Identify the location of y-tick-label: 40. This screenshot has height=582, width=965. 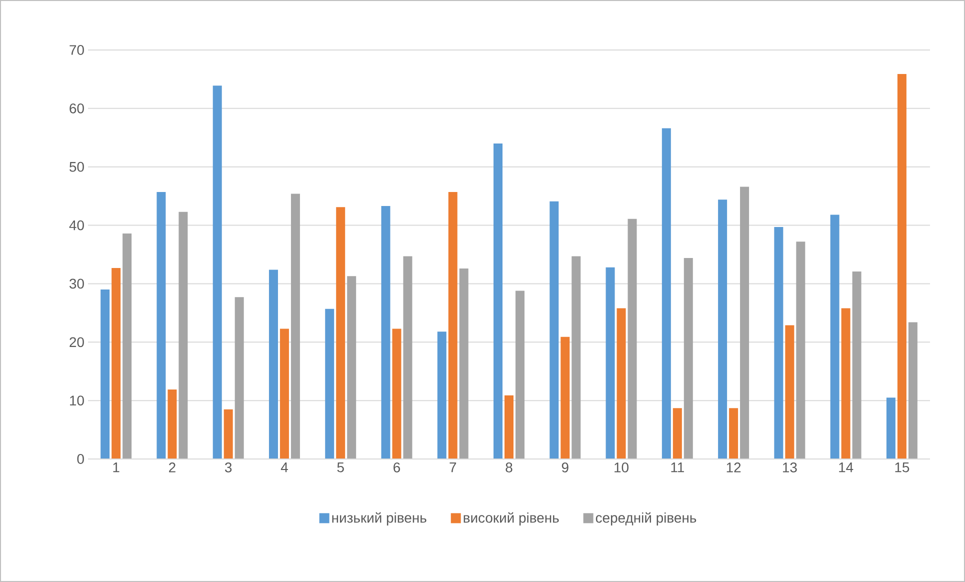
(76, 225).